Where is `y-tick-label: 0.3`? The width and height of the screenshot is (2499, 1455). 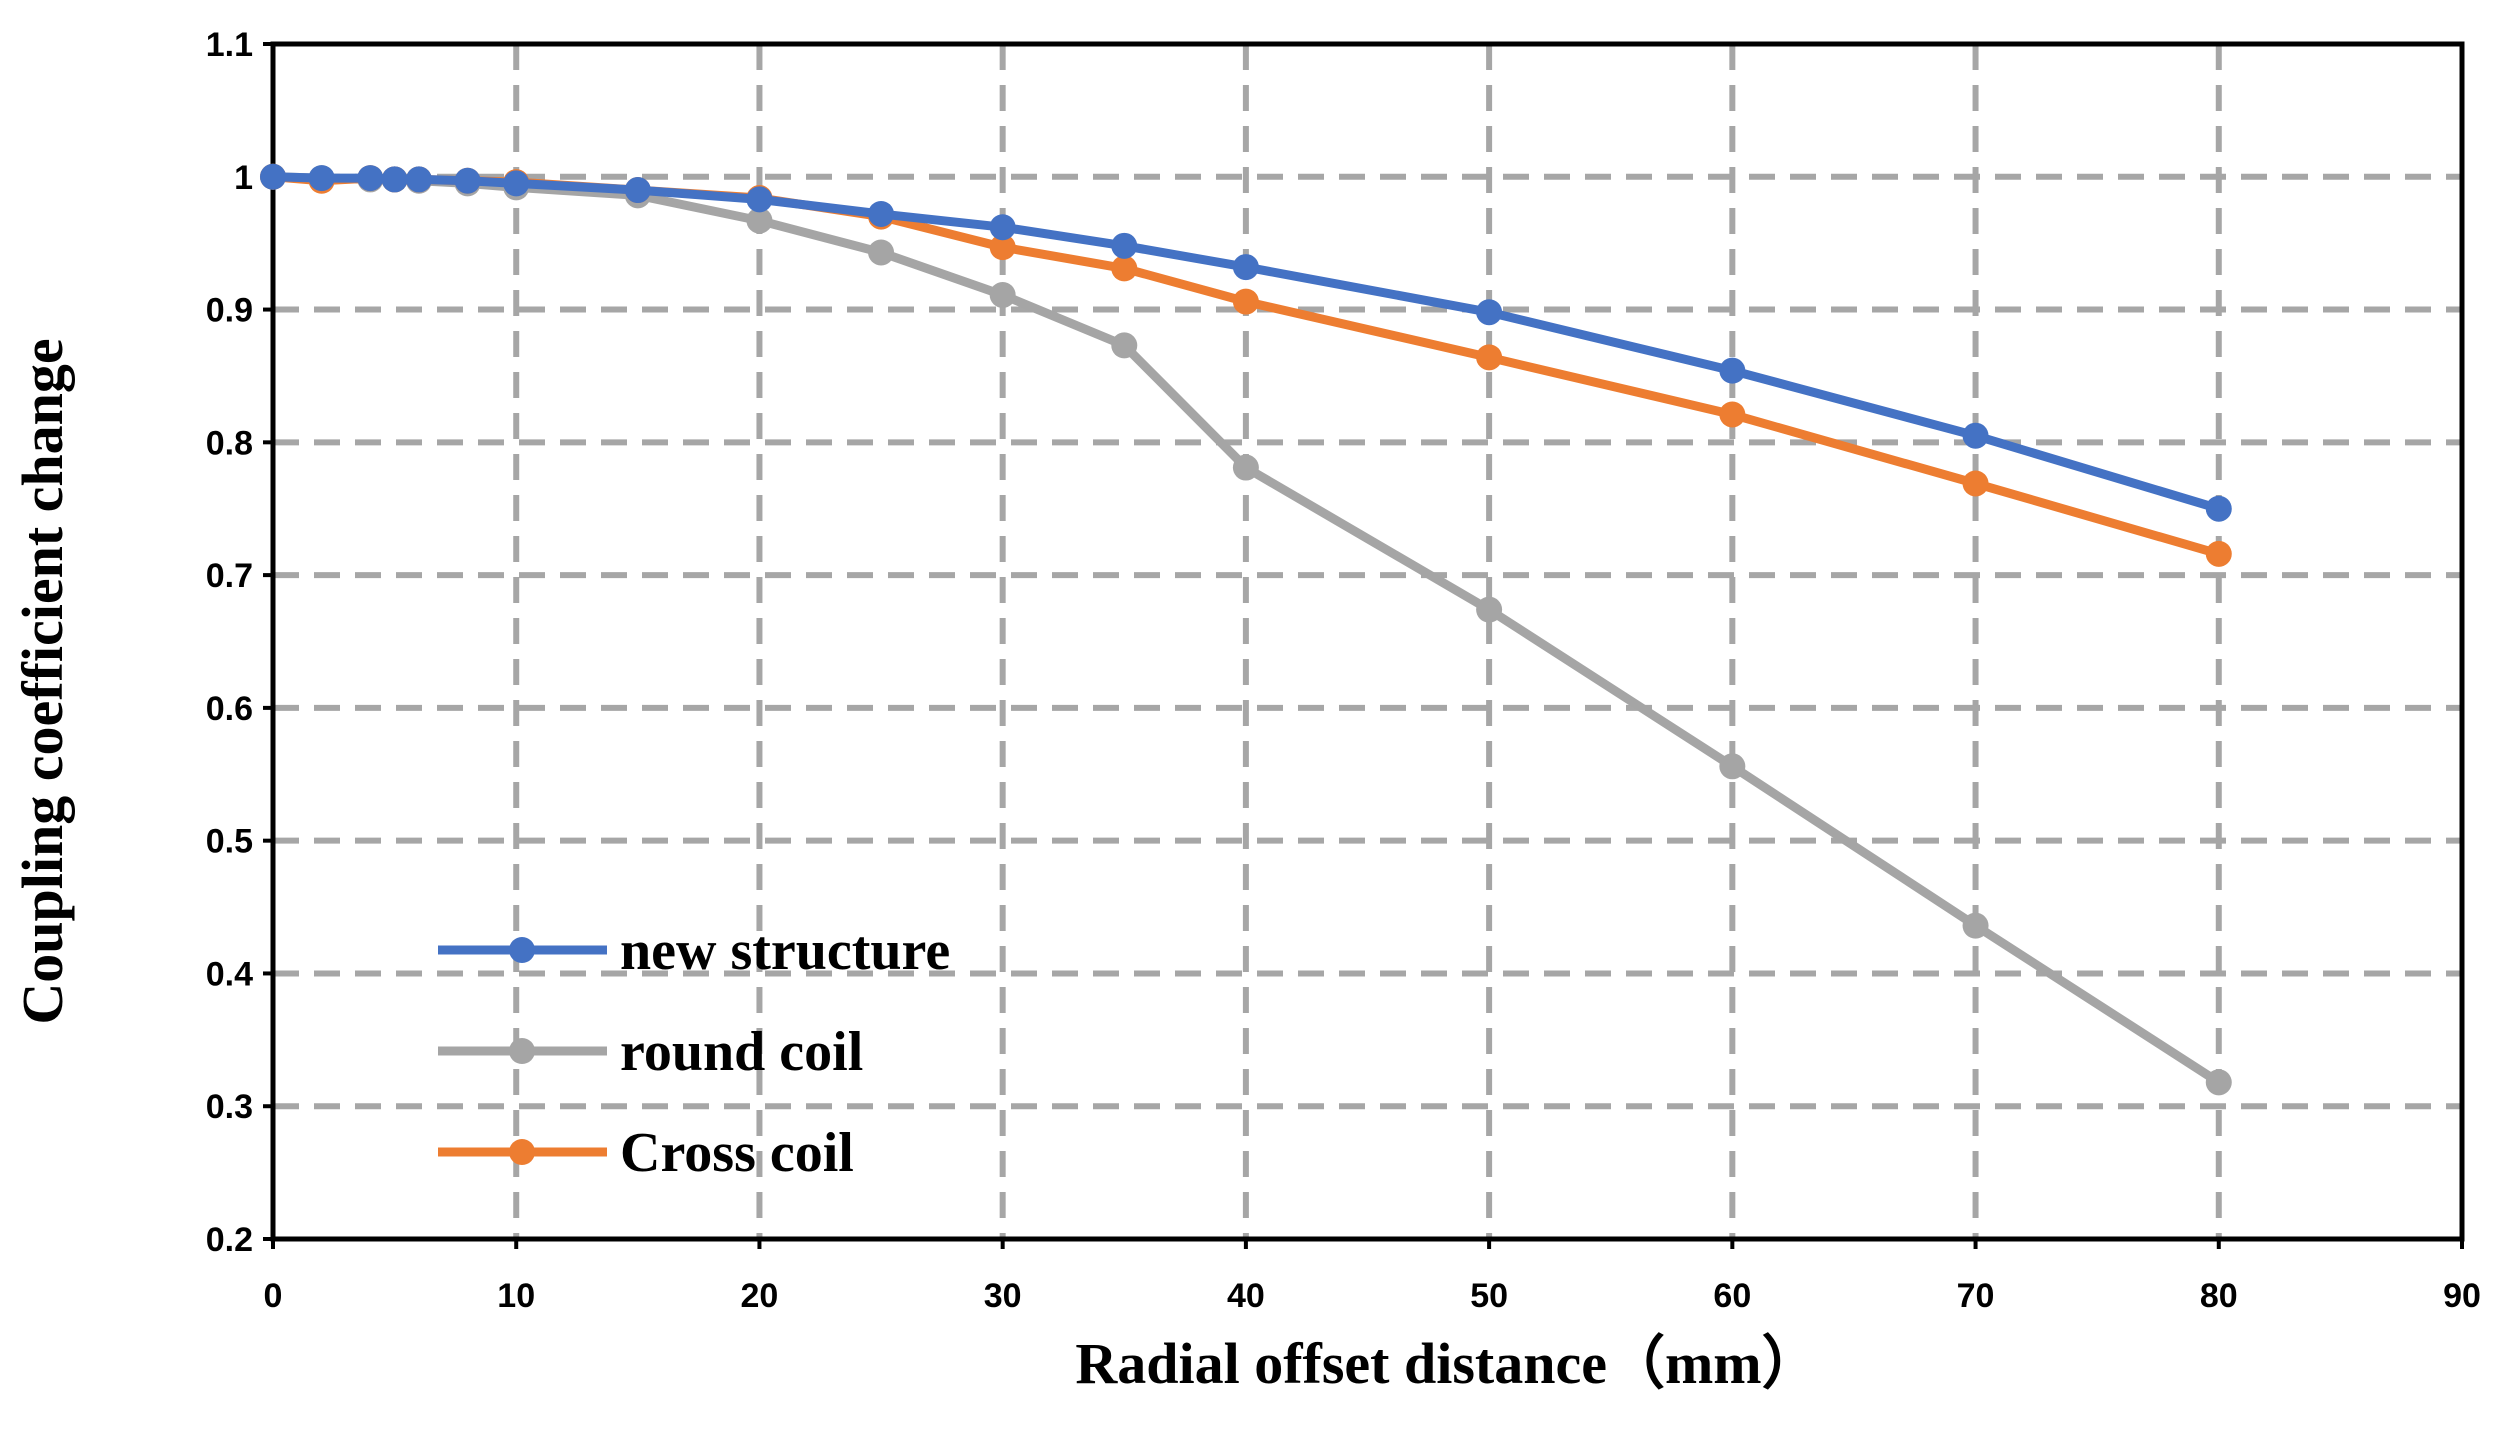
y-tick-label: 0.3 is located at coordinates (229, 1107).